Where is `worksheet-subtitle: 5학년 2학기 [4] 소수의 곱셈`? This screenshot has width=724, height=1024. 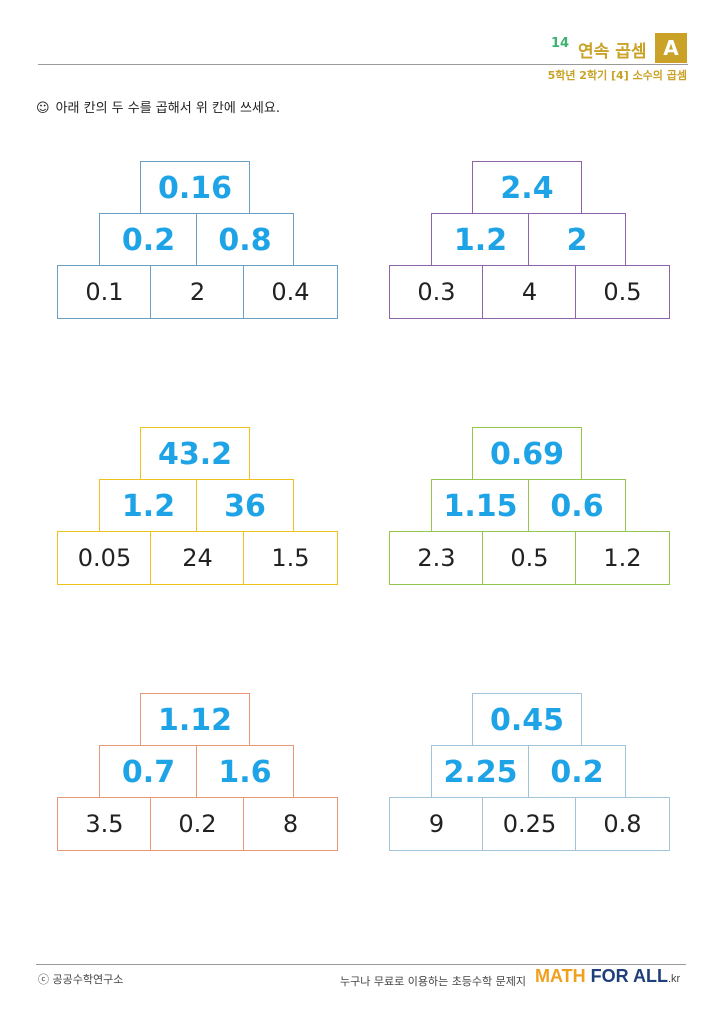
worksheet-subtitle: 5학년 2학기 [4] 소수의 곱셈 is located at coordinates (617, 75).